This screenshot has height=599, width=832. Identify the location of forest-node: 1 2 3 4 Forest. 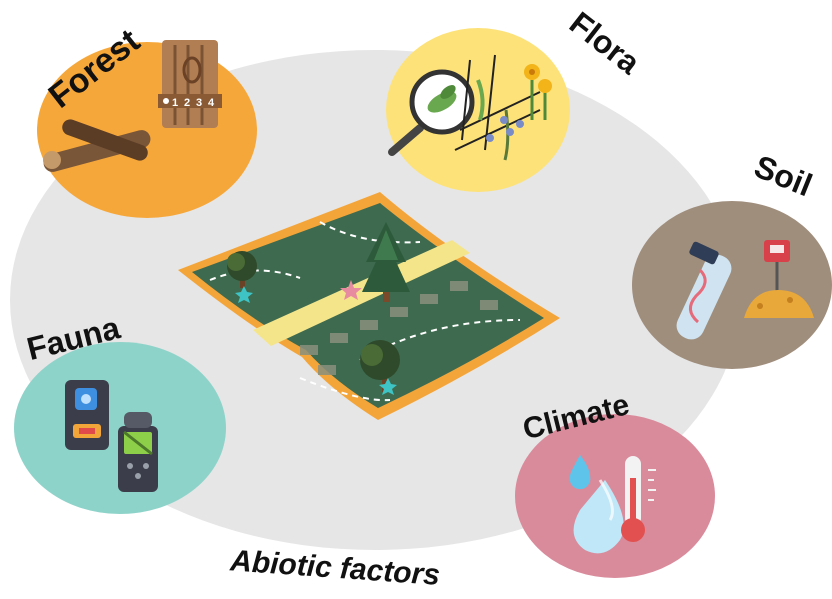
(147, 120).